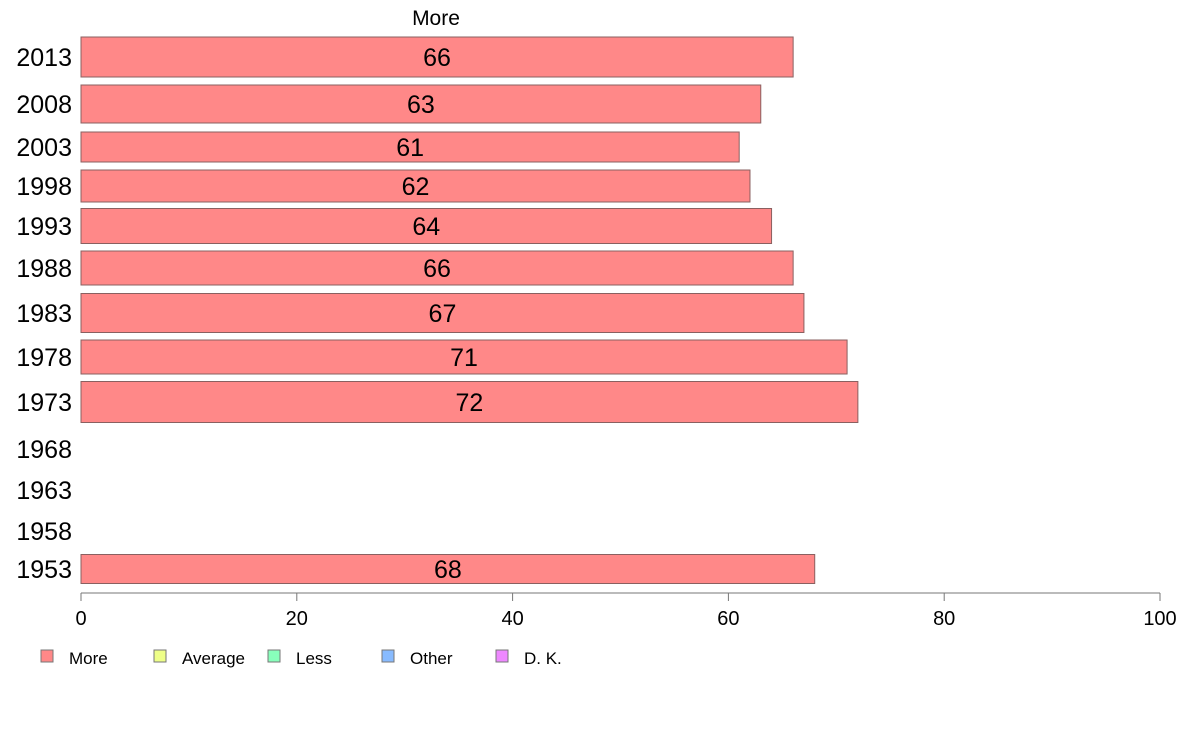 This screenshot has width=1188, height=736. Describe the element at coordinates (314, 658) in the screenshot. I see `legend-label-less: Less` at that location.